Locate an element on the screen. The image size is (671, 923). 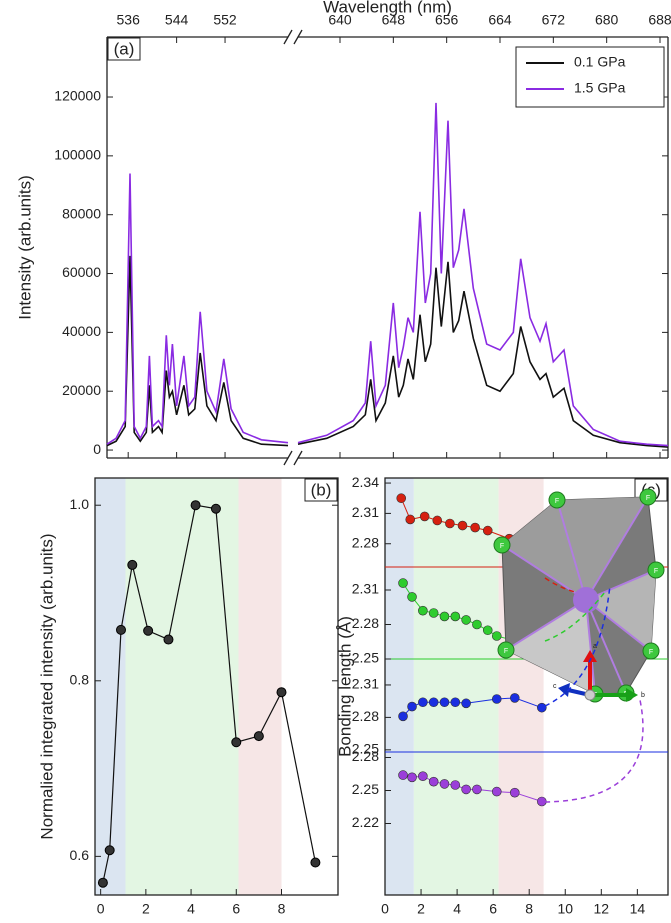
panel-label-box is located at coordinates (321, 490).